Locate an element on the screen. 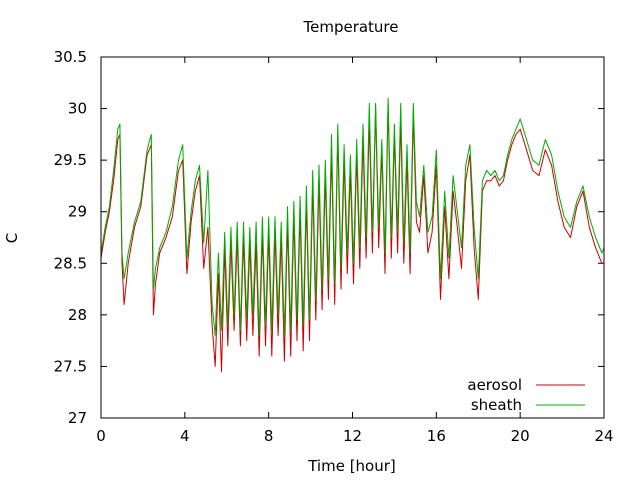 Image resolution: width=640 pixels, height=480 pixels. x-tick-label: 4 is located at coordinates (185, 436).